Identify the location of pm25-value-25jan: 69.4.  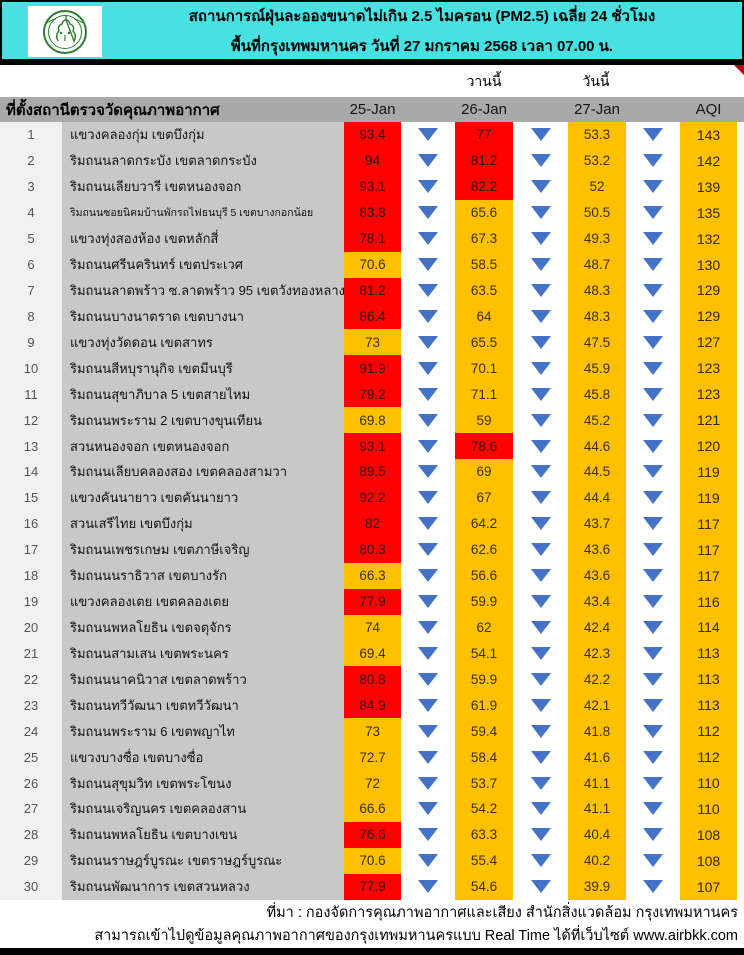
(372, 653).